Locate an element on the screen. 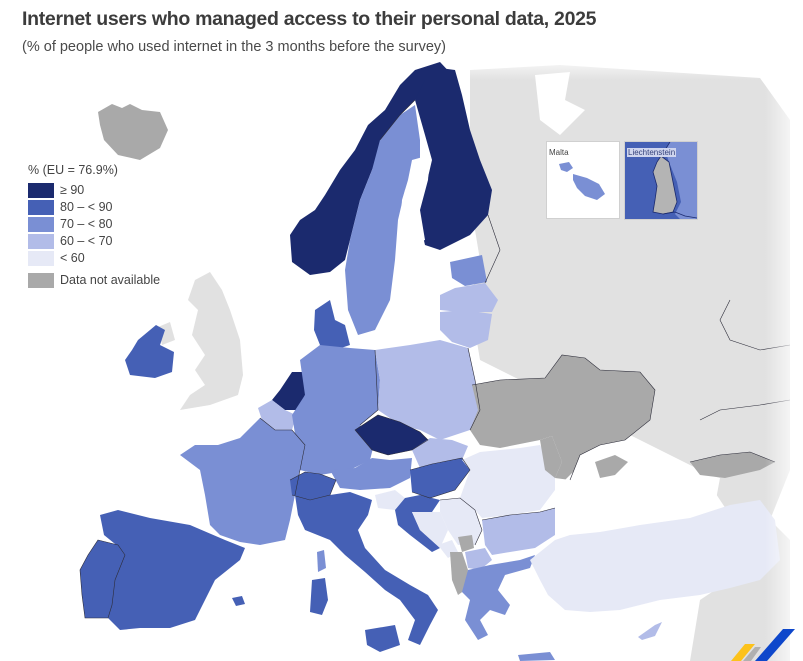 The height and width of the screenshot is (661, 803). country-estonia is located at coordinates (468, 270).